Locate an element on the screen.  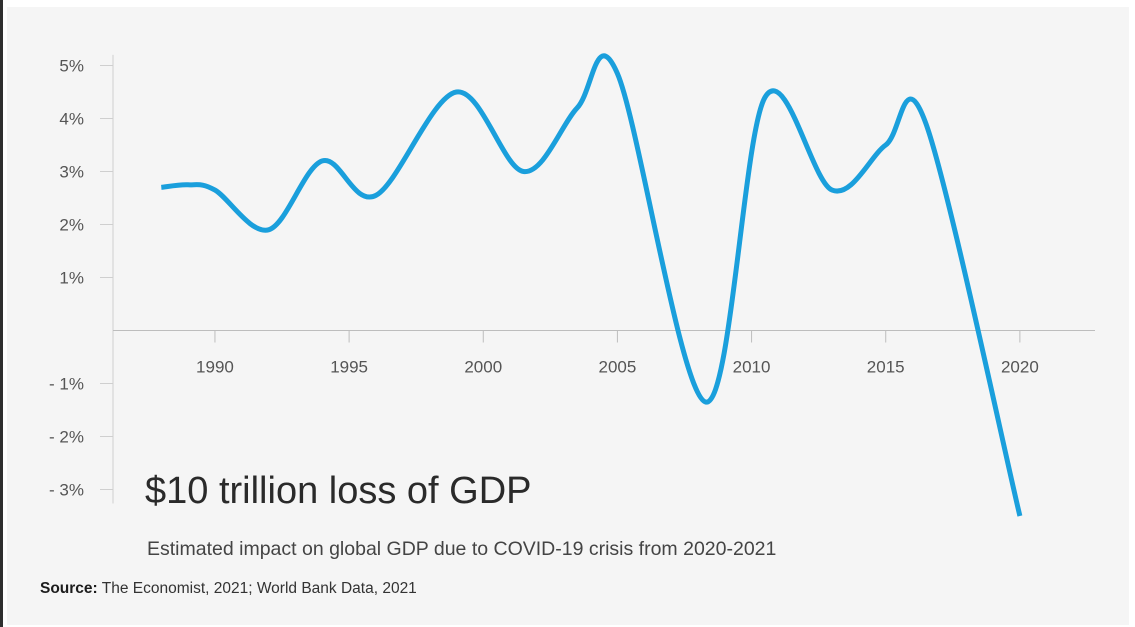
y-tick-label: 3% is located at coordinates (71, 172).